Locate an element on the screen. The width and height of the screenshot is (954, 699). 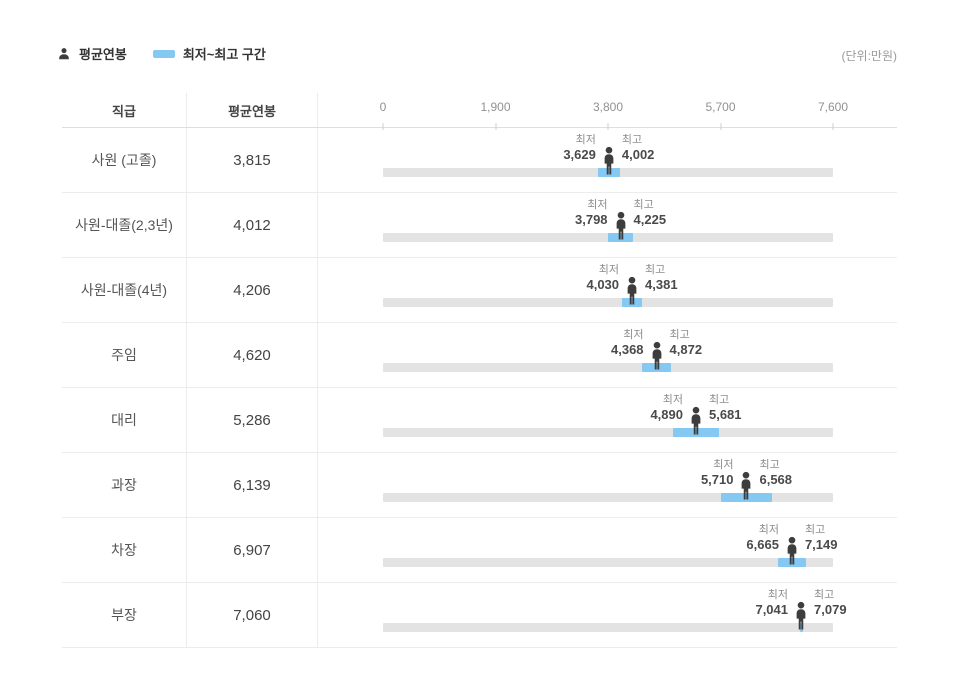
min-value-block: 최저 7,041 is located at coordinates (771, 603).